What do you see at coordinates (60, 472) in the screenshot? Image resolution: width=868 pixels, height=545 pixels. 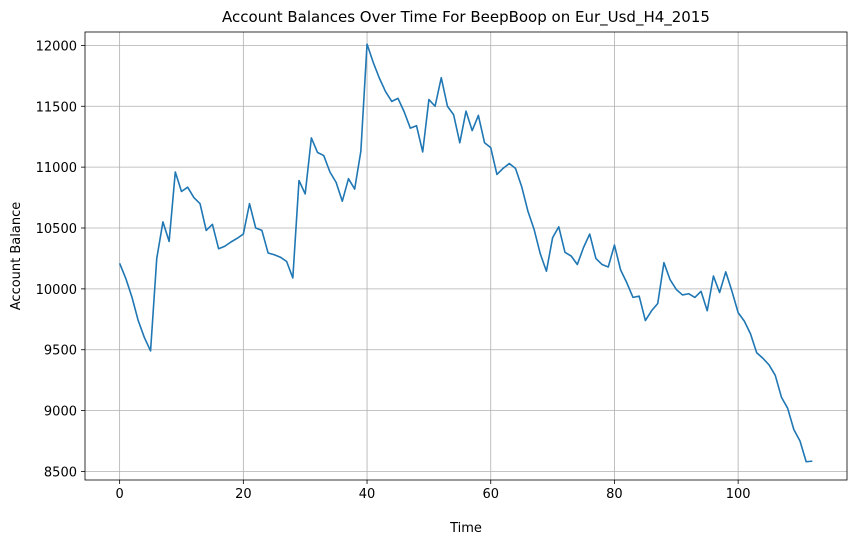 I see `y-tick-label: 8500` at bounding box center [60, 472].